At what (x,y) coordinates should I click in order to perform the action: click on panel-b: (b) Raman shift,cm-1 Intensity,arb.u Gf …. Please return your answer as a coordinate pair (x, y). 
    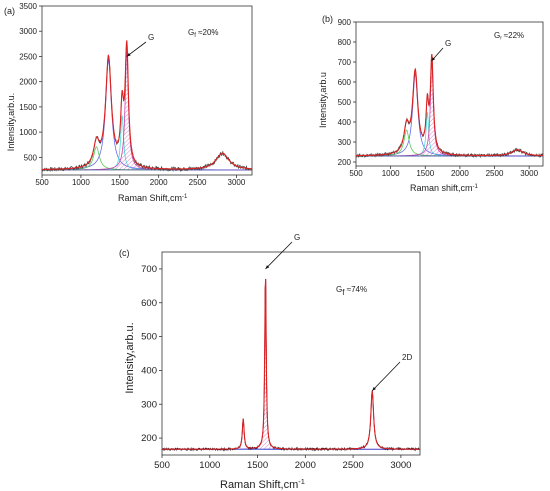
    Looking at the image, I should click on (431, 103).